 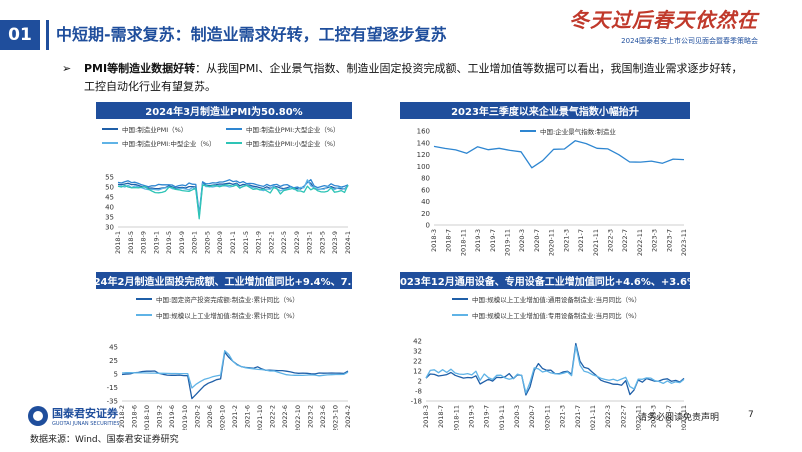 I want to click on x-tick-label: 2021-2, so click(x=235, y=416).